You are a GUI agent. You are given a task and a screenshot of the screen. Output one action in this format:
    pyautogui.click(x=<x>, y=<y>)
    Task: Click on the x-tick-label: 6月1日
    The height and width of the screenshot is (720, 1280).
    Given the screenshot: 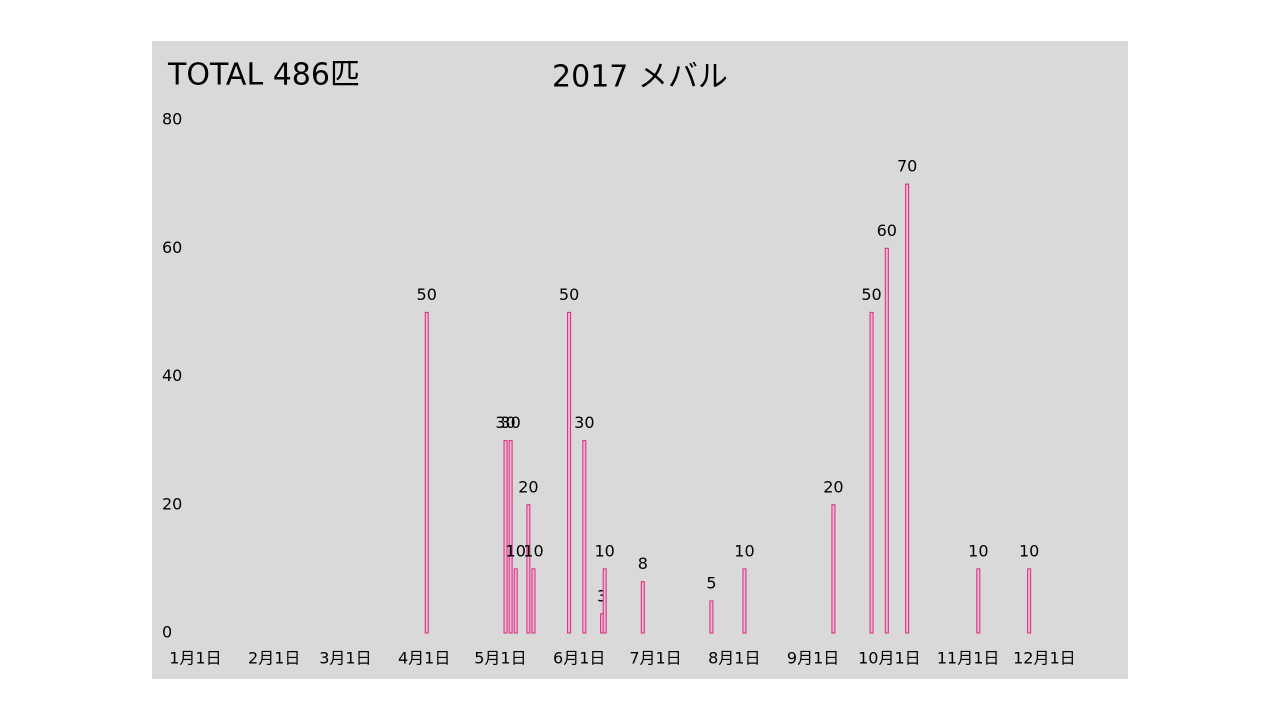 What is the action you would take?
    pyautogui.click(x=579, y=658)
    